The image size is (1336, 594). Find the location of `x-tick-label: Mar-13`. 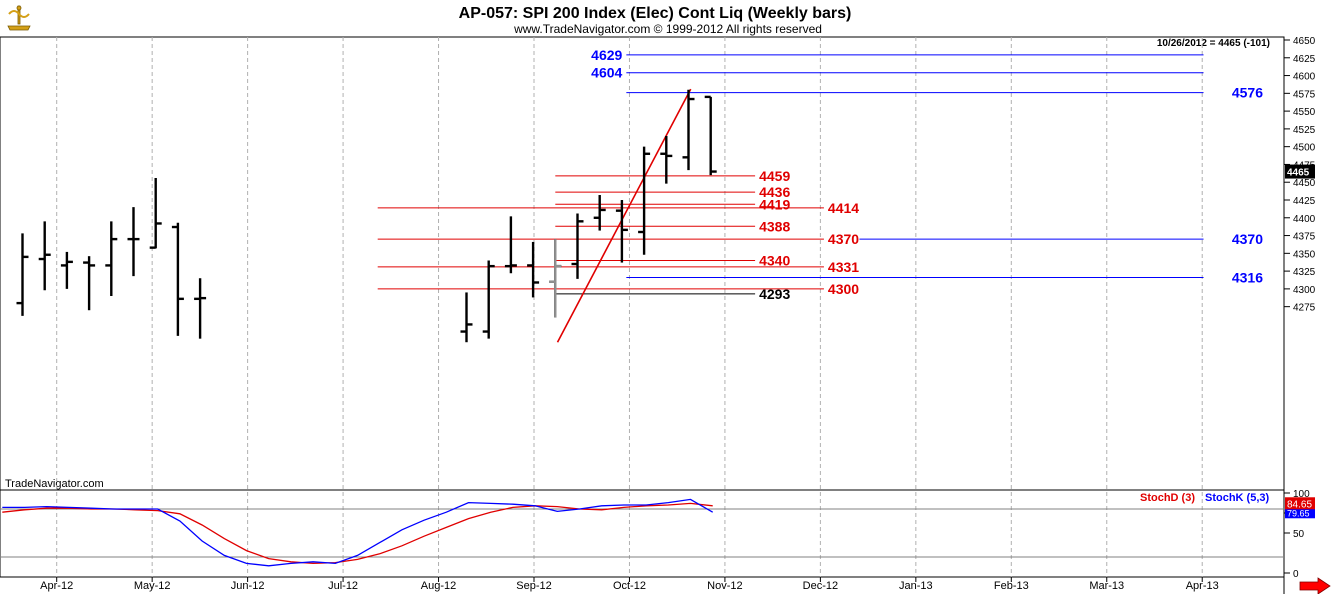

x-tick-label: Mar-13 is located at coordinates (1106, 586).